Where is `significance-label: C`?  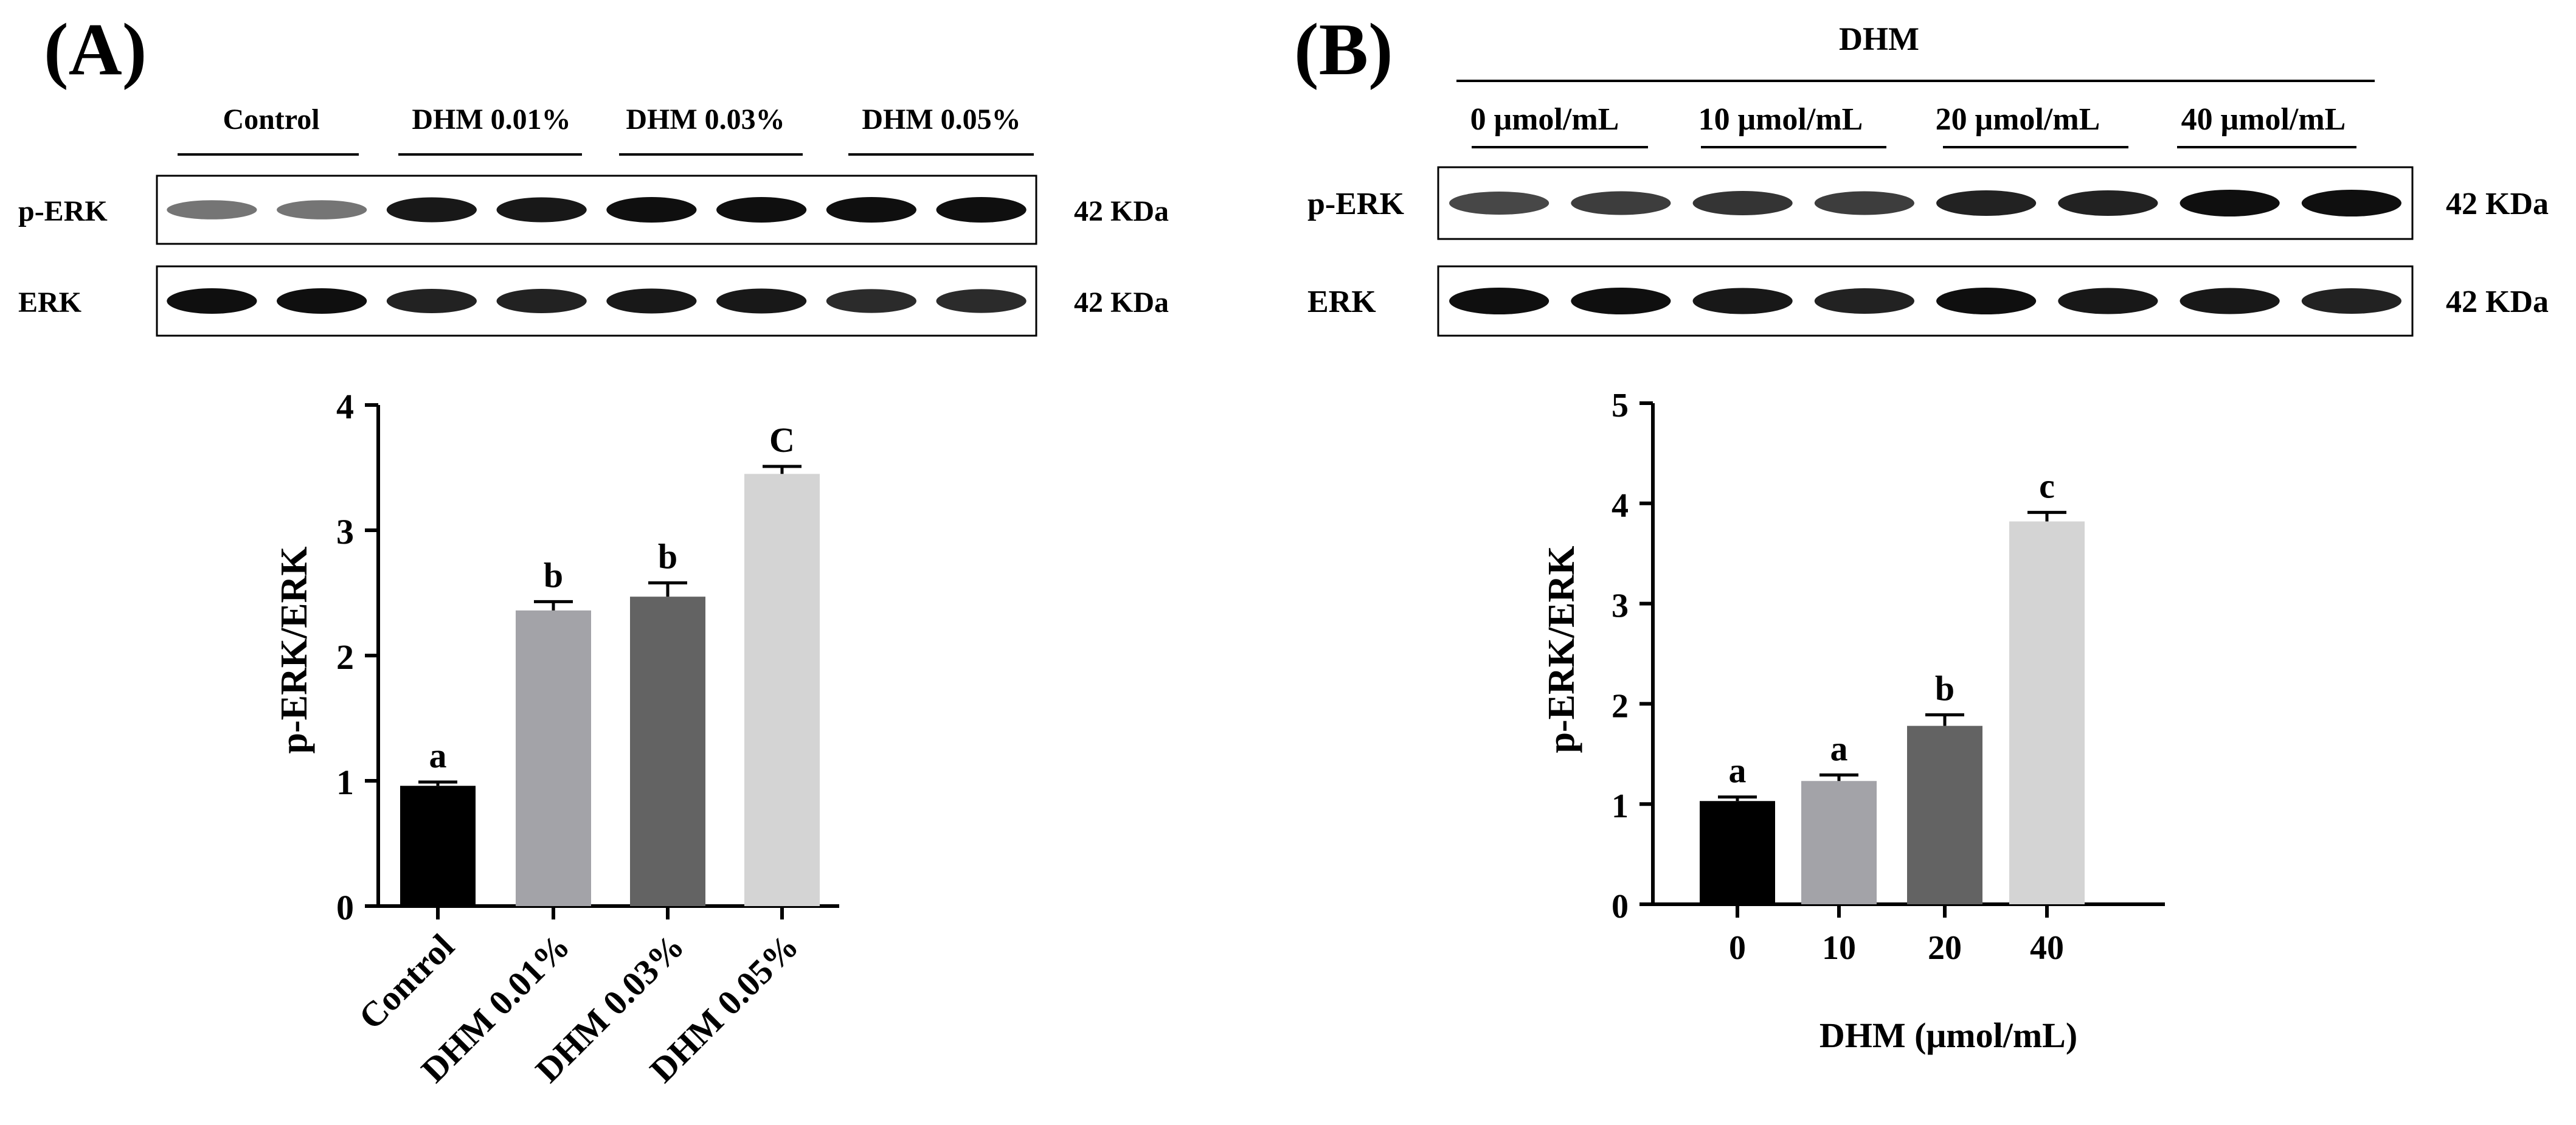
significance-label: C is located at coordinates (782, 440).